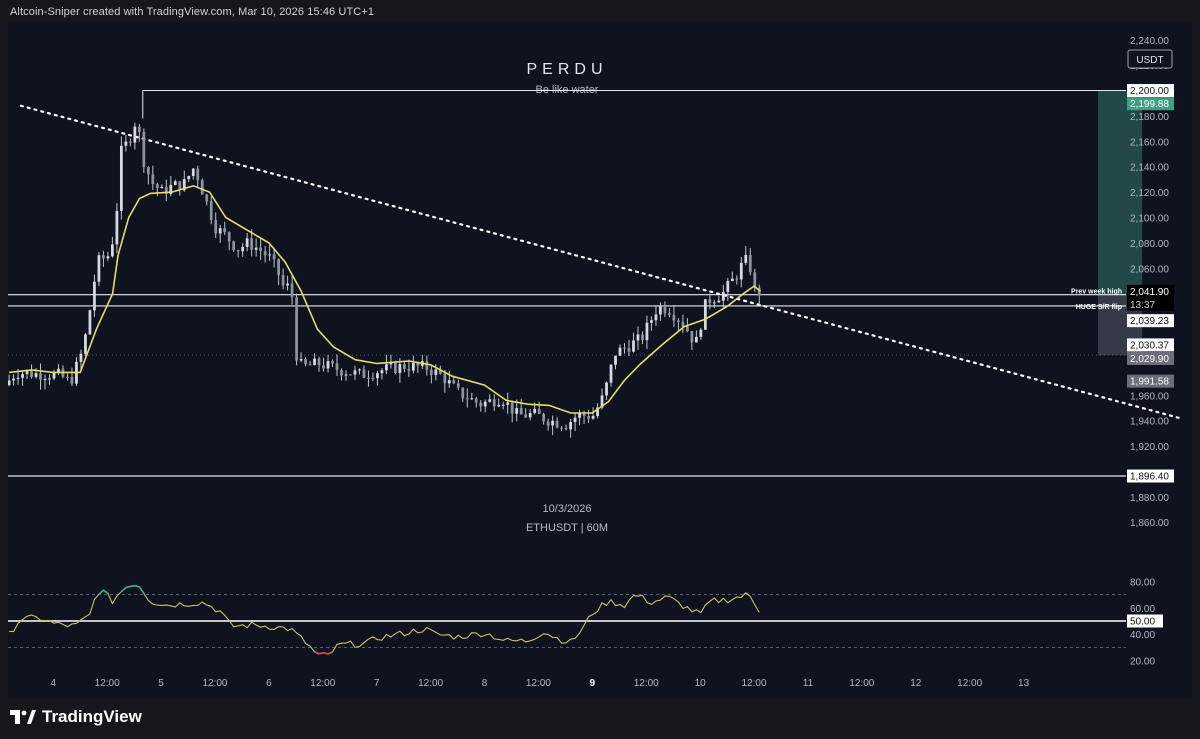 This screenshot has height=739, width=1200. I want to click on time-tick: 10, so click(701, 683).